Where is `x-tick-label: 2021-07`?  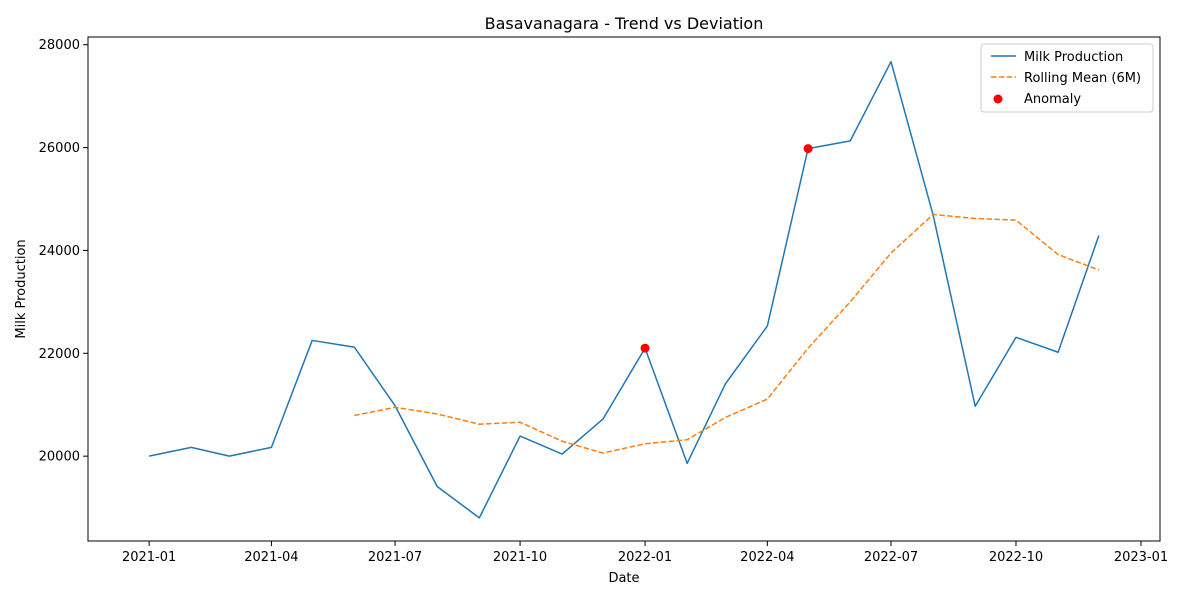
x-tick-label: 2021-07 is located at coordinates (395, 557).